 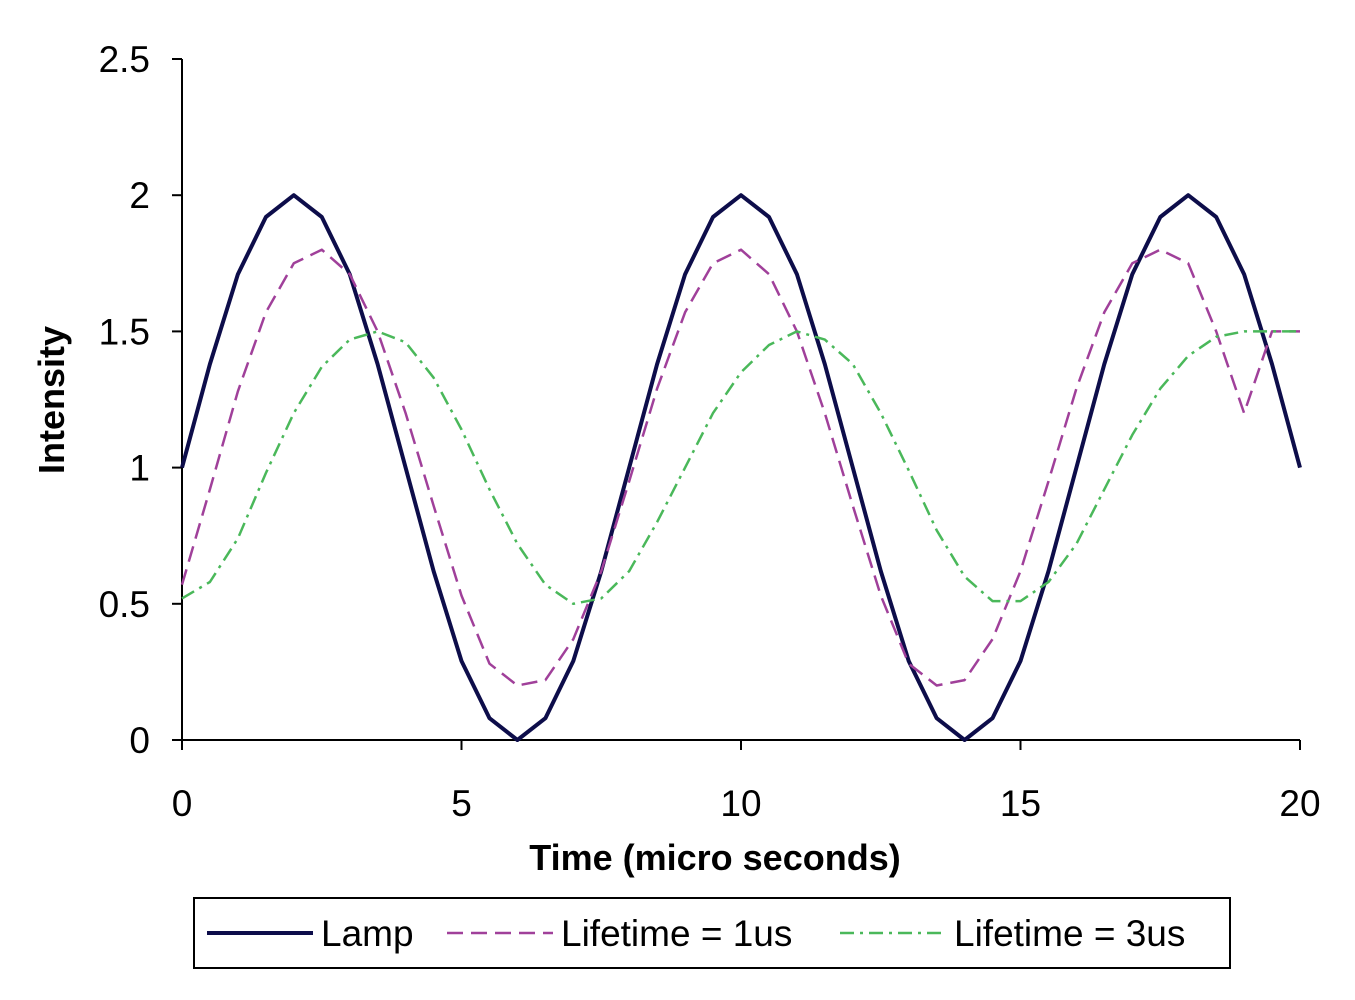 What do you see at coordinates (714, 857) in the screenshot?
I see `x-axis-title: Time (micro seconds)` at bounding box center [714, 857].